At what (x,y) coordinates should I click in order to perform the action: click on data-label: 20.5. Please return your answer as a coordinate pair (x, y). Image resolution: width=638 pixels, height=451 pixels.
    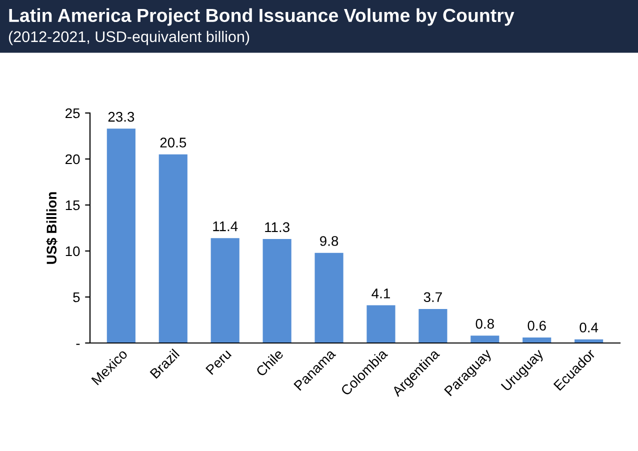
    Looking at the image, I should click on (173, 143).